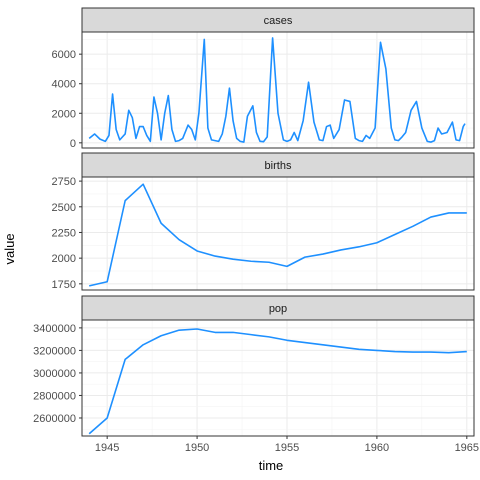  Describe the element at coordinates (197, 448) in the screenshot. I see `x-tick-label: 1950` at that location.